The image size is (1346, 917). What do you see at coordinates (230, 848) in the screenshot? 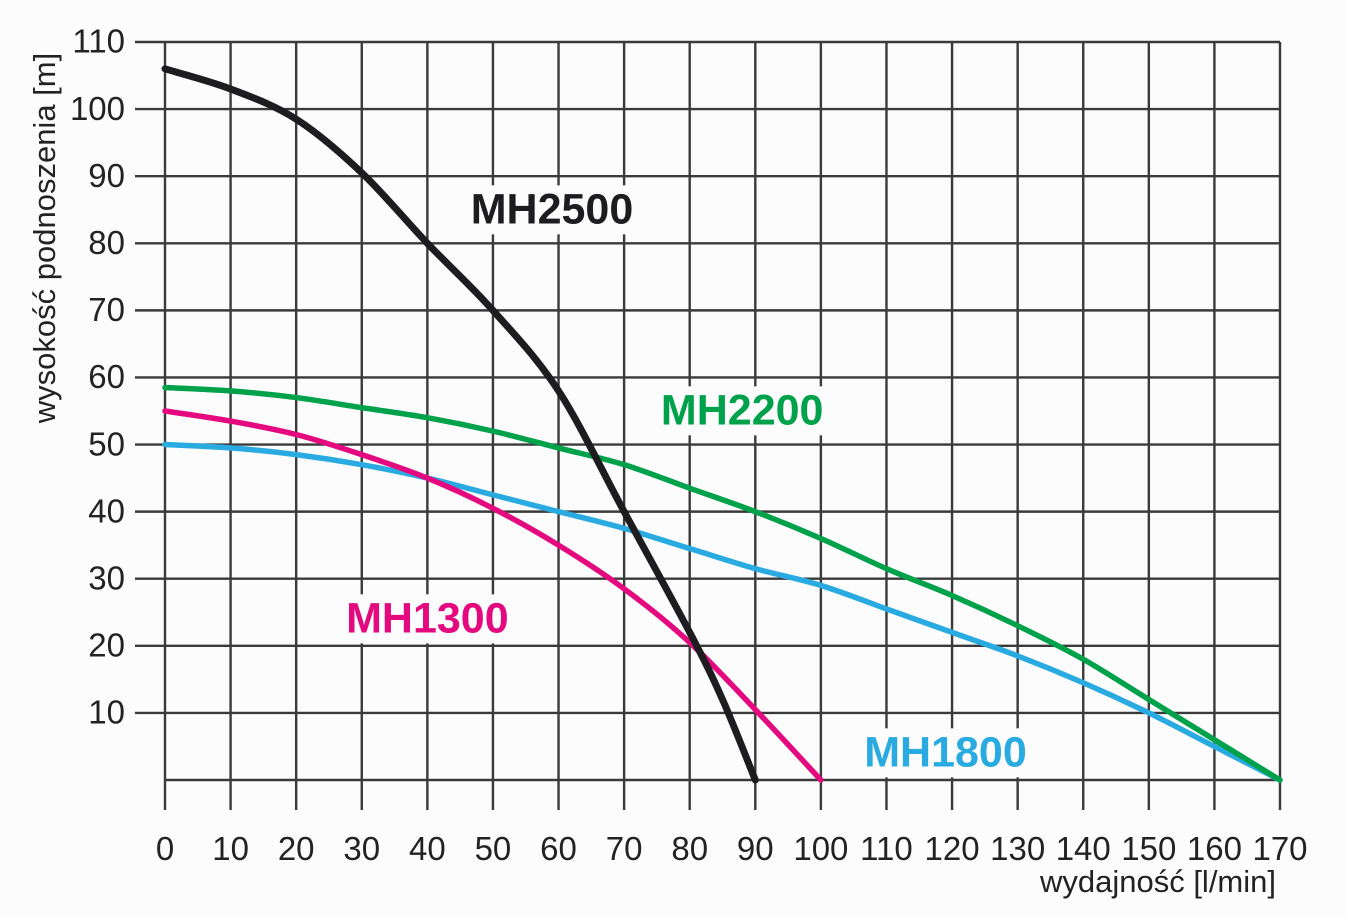
I see `x-tick-label-10: 10` at bounding box center [230, 848].